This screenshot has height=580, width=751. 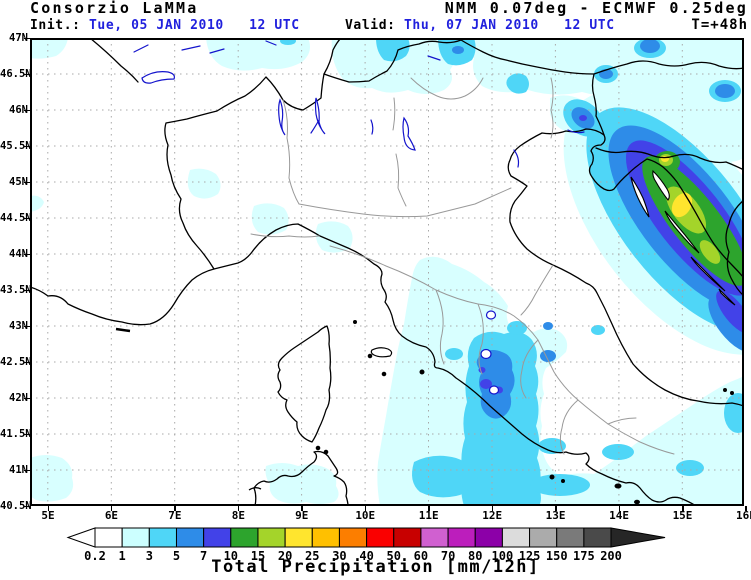 I want to click on colorbar-tick-label: 150, so click(x=556, y=556).